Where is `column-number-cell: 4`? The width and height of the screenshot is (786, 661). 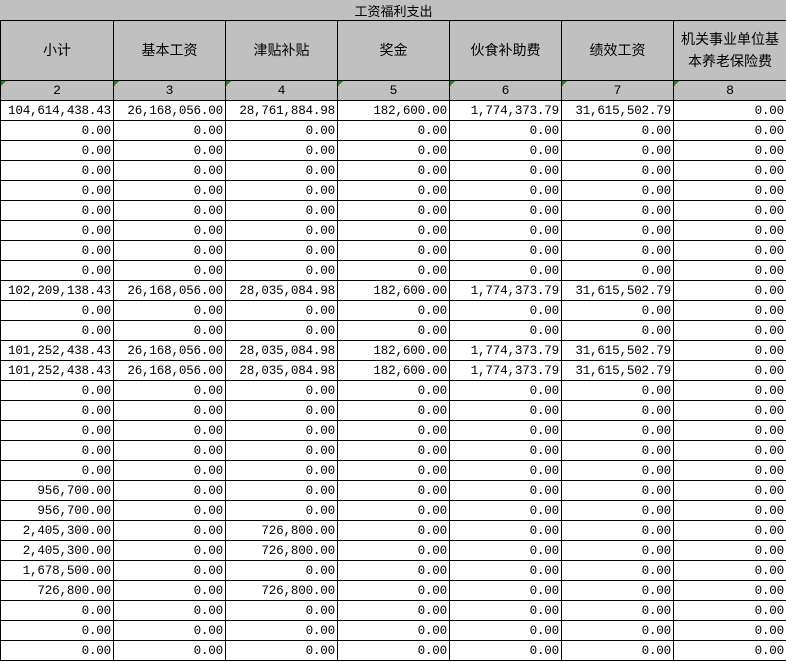
column-number-cell: 4 is located at coordinates (281, 90).